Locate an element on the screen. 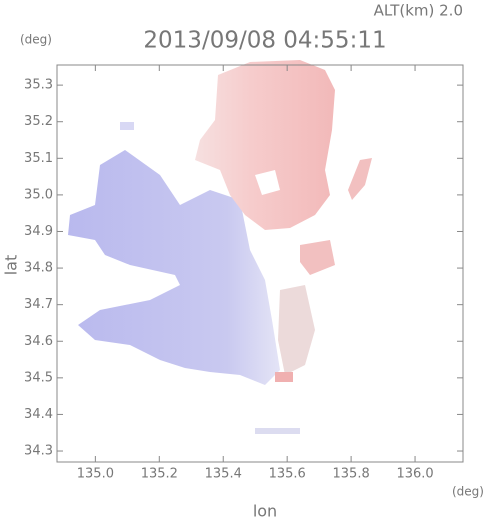 This screenshot has width=491, height=521. echo-white is located at coordinates (267, 182).